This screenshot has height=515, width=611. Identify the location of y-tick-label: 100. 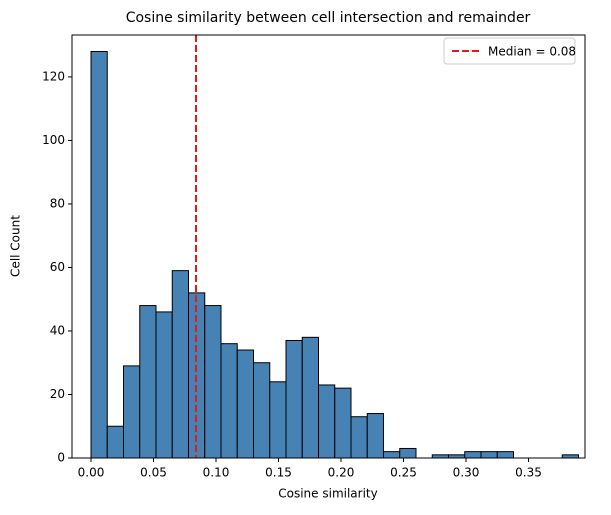
(53, 140).